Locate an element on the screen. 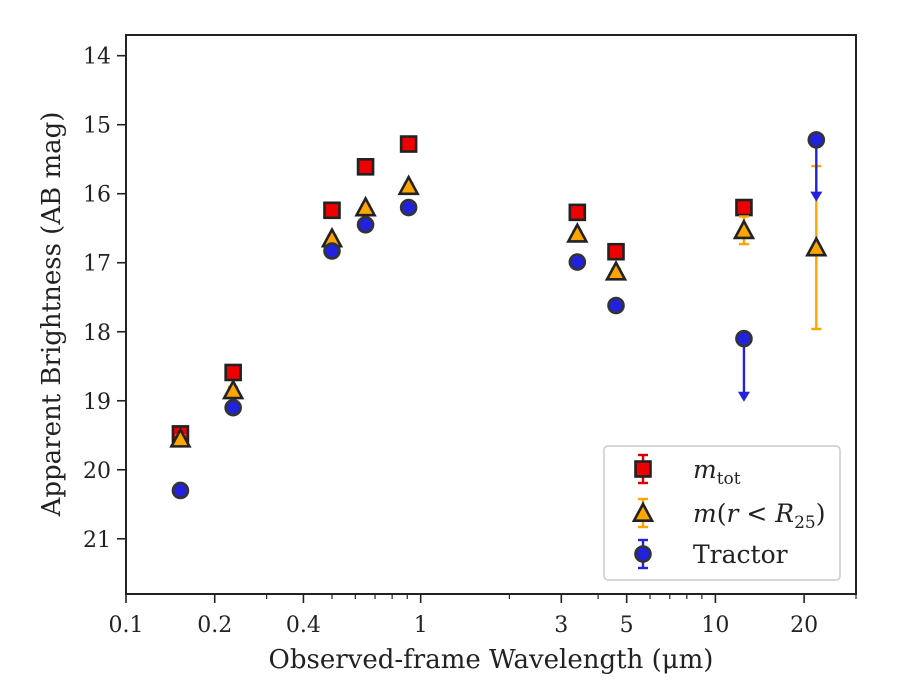 This screenshot has width=900, height=700. x-tick-label: 0.1 is located at coordinates (126, 625).